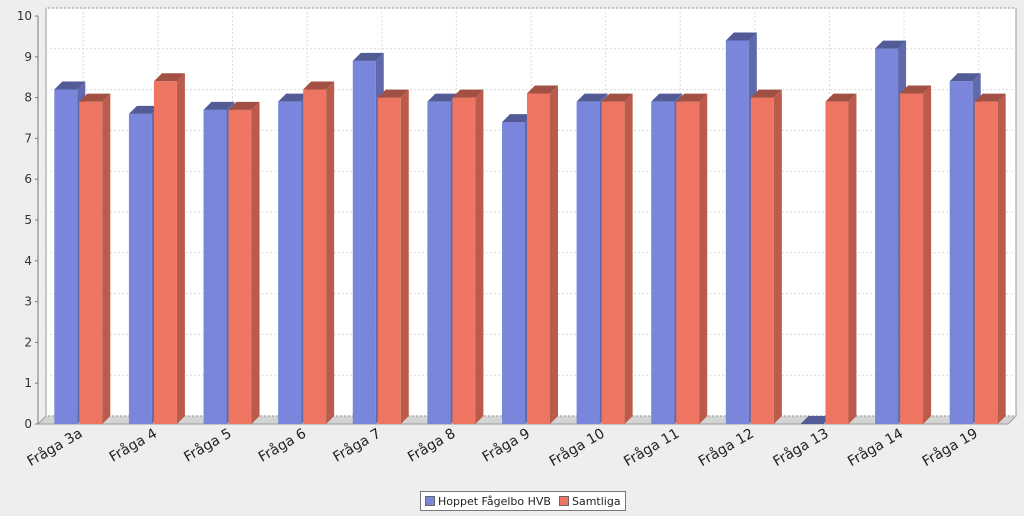  I want to click on legend-label-series-1: Hoppet Fågelbo HVB, so click(494, 501).